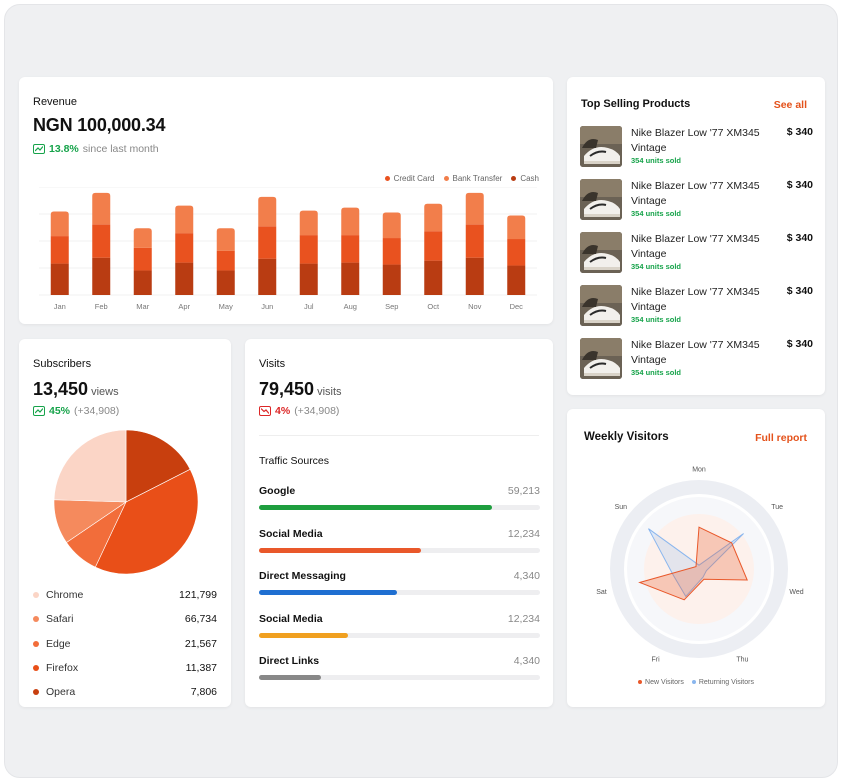 This screenshot has width=842, height=782. Describe the element at coordinates (409, 178) in the screenshot. I see `legend-credit-card: Credit Card` at that location.